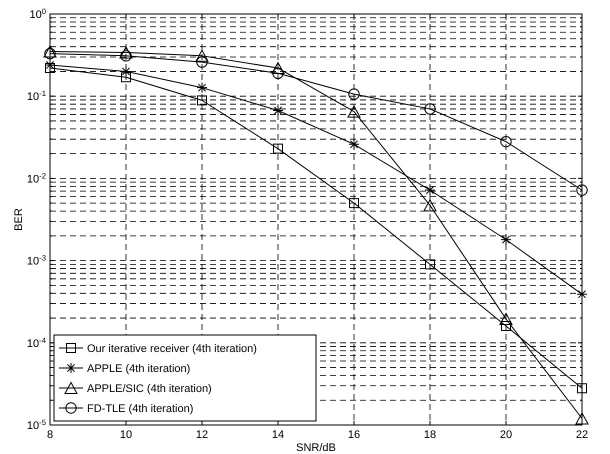 This screenshot has width=610, height=454. I want to click on y-axis-title: BER, so click(19, 219).